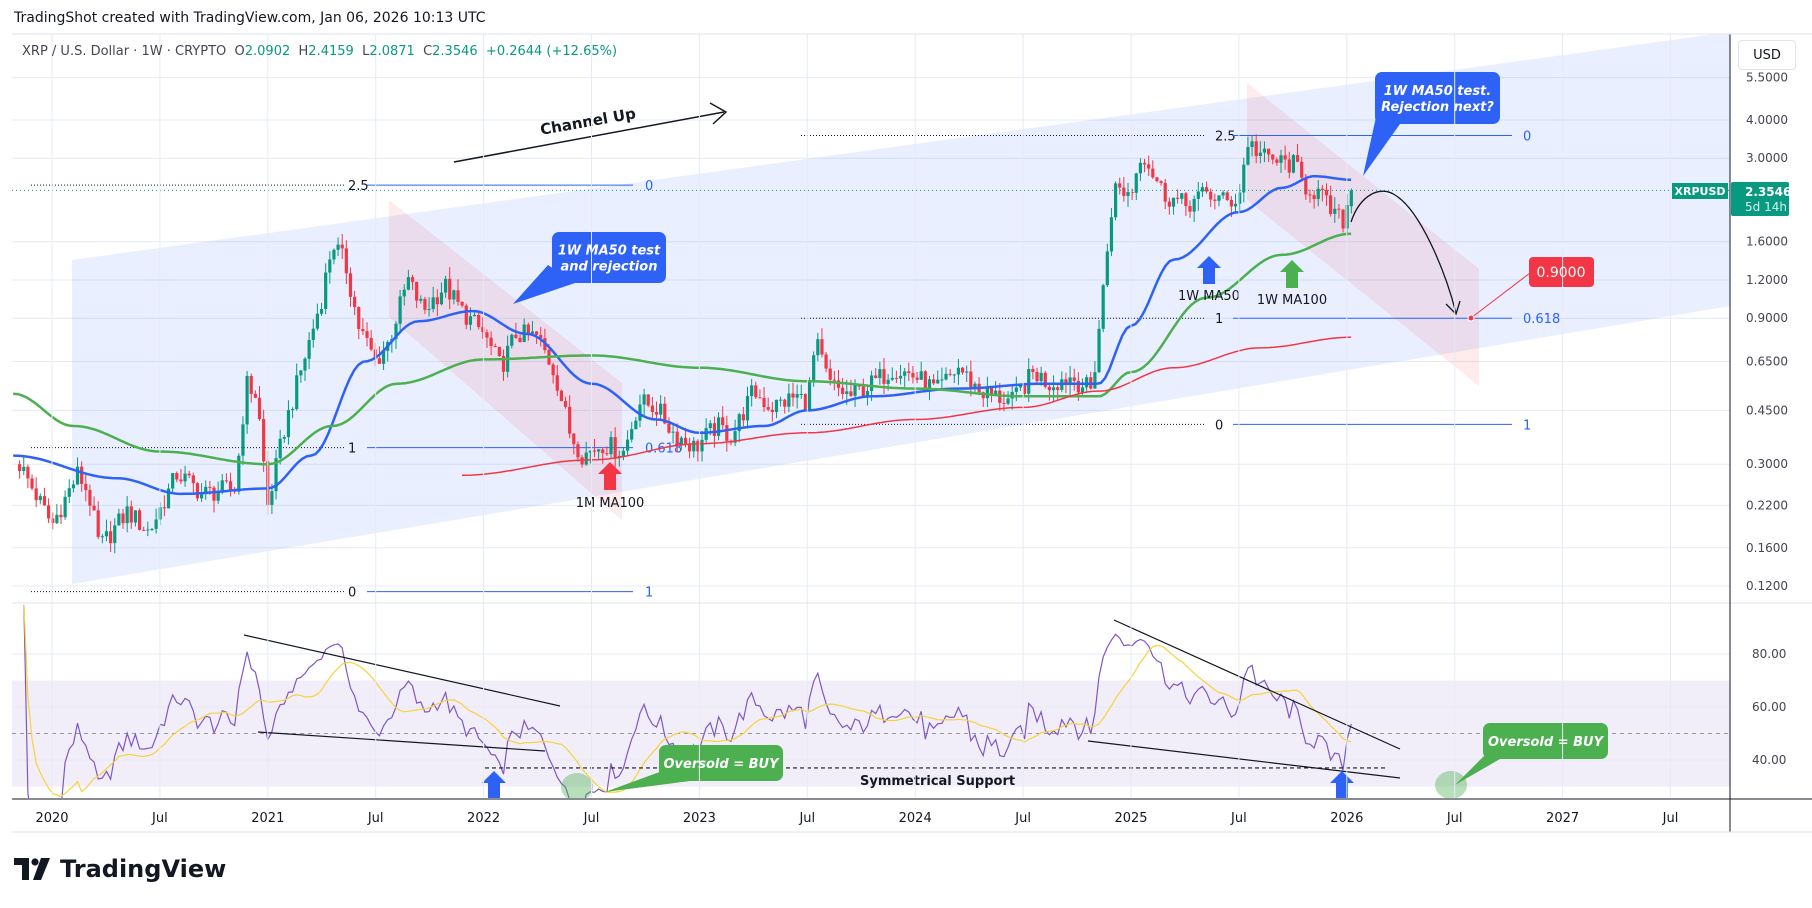 The width and height of the screenshot is (1812, 908). I want to click on low-value: 2.0871, so click(392, 51).